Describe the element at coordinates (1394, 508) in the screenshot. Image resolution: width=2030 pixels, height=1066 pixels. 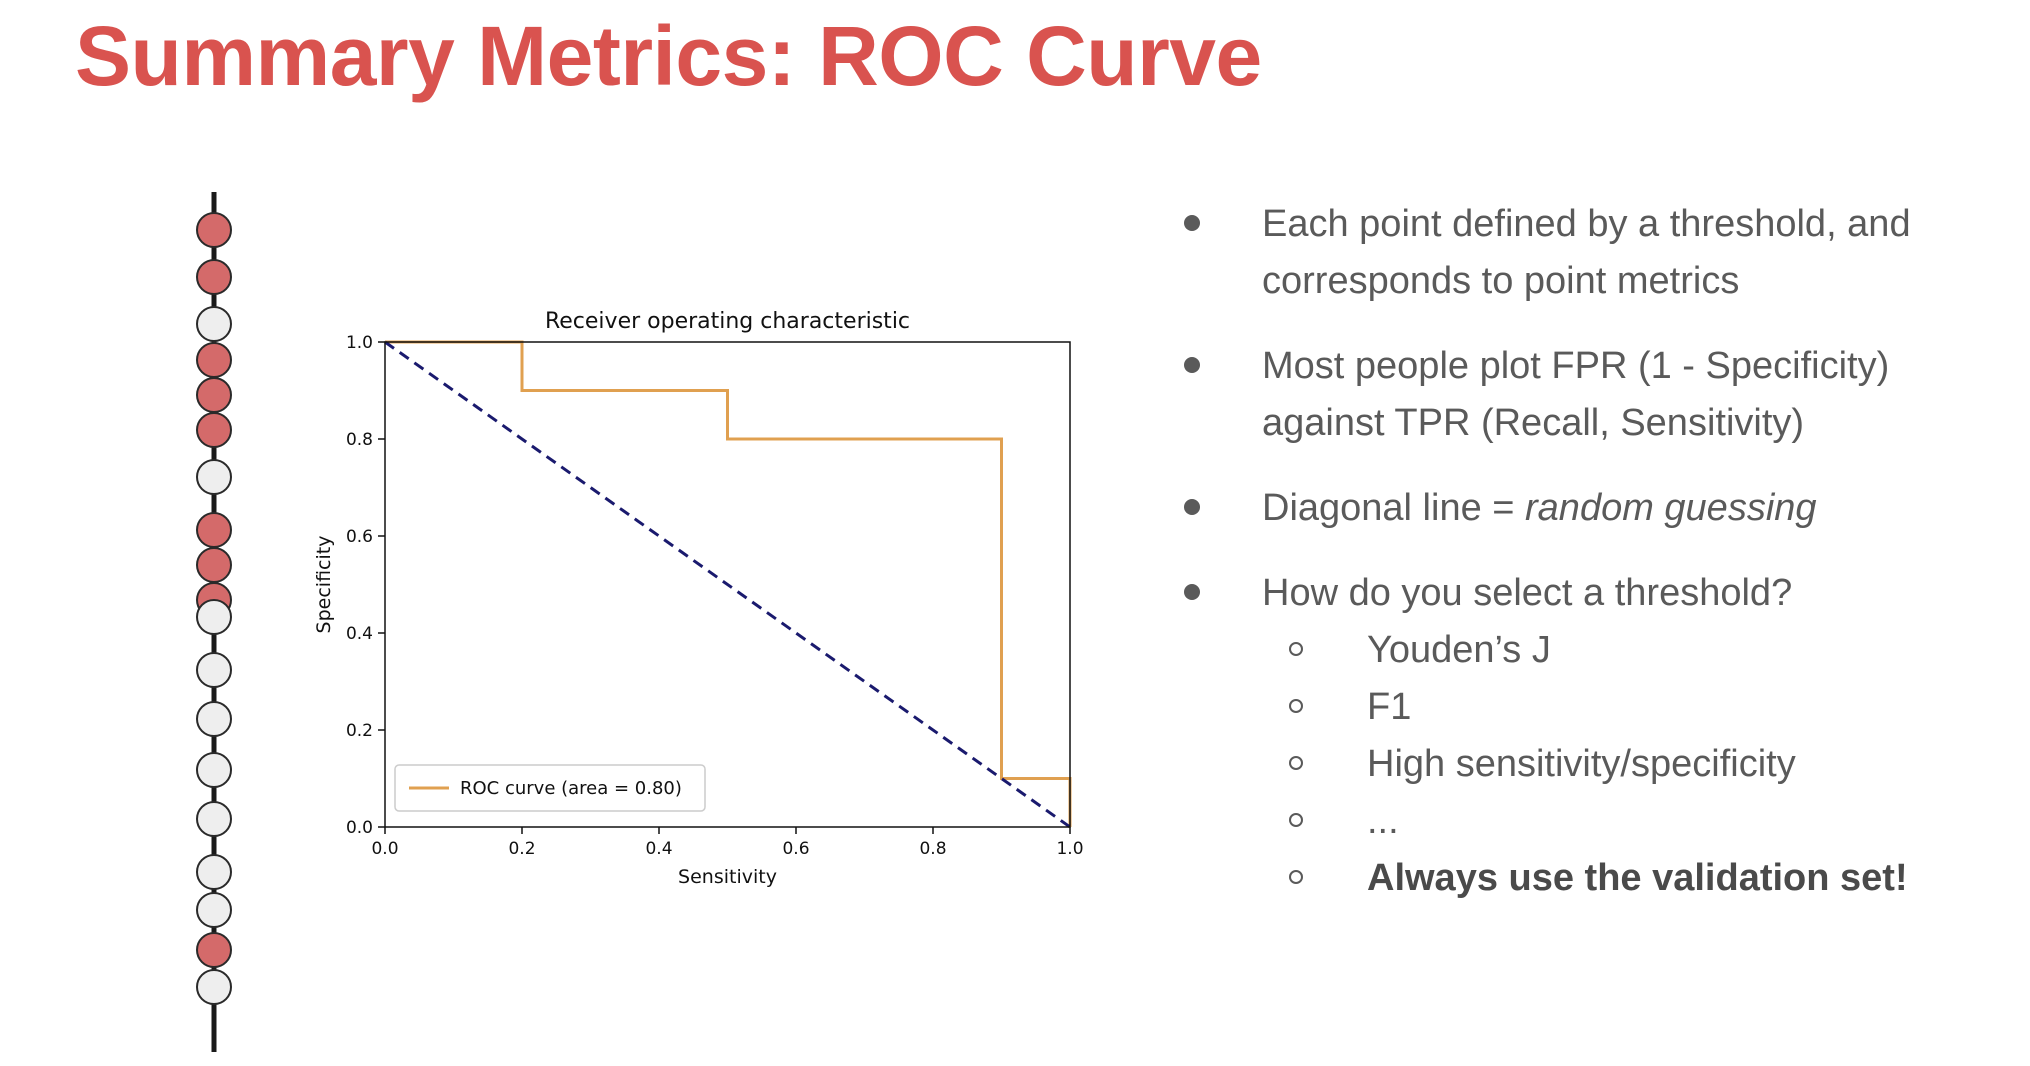
I see `bullet-text-prefix: Diagonal line =` at that location.